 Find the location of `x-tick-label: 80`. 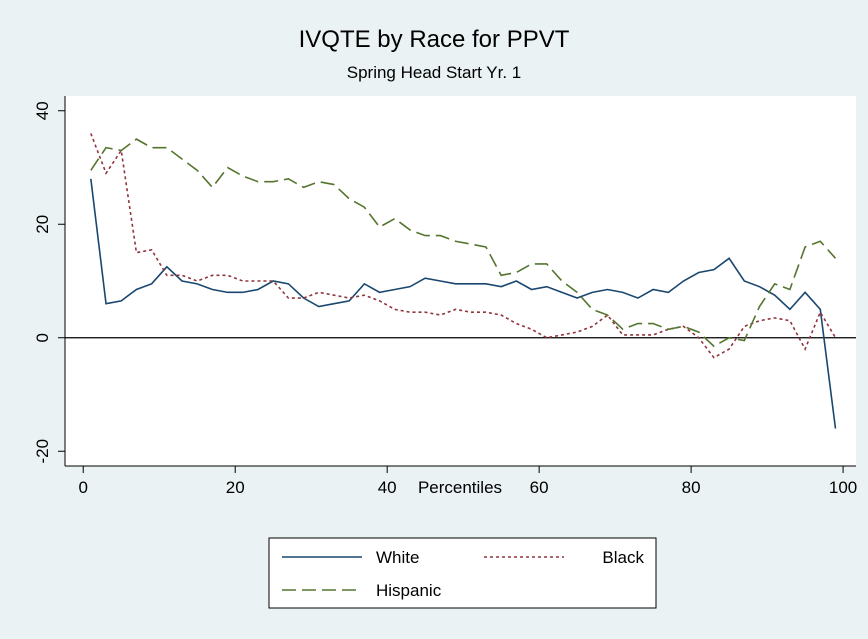

x-tick-label: 80 is located at coordinates (691, 487).